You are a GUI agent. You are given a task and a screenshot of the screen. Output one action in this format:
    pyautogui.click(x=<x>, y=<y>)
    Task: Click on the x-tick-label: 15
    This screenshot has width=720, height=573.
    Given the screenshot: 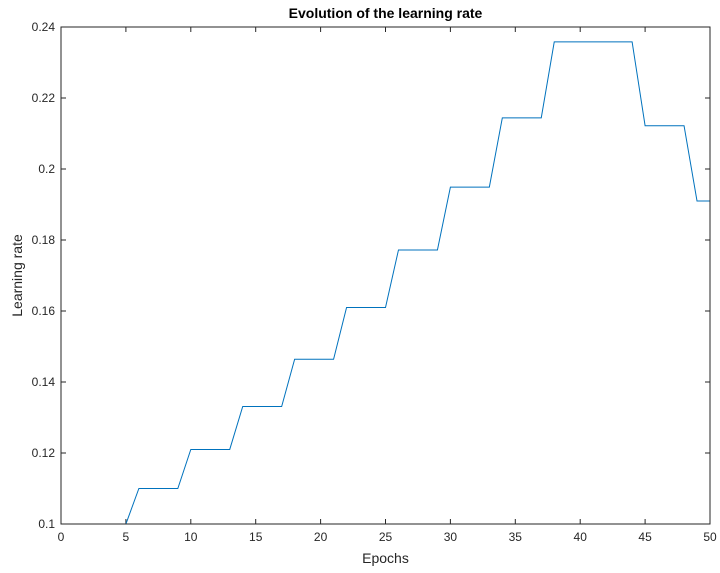 What is the action you would take?
    pyautogui.click(x=256, y=537)
    